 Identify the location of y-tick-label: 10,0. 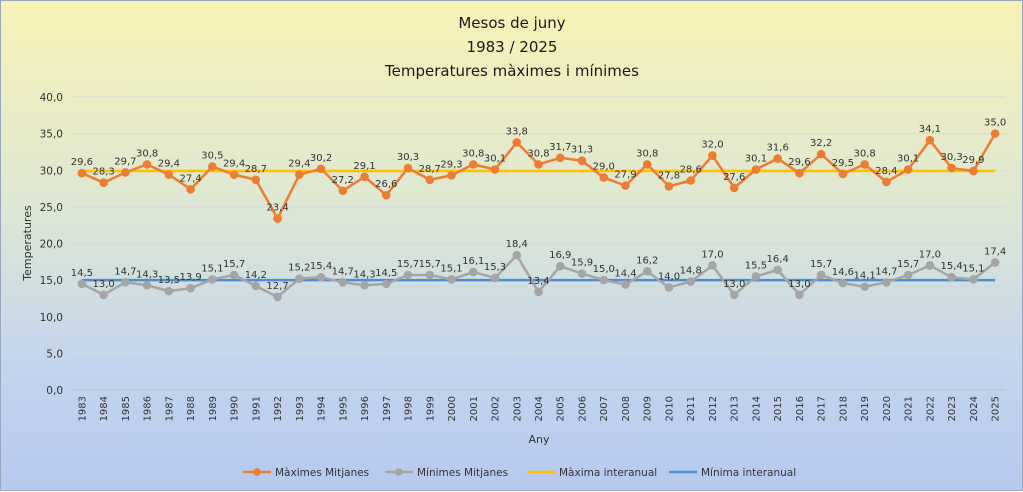
(51, 318).